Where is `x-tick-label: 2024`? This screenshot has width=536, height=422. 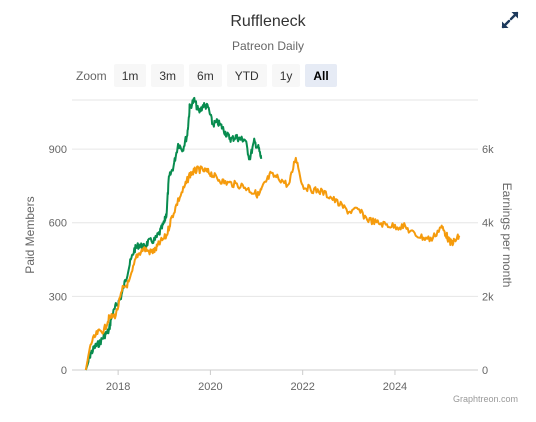 x-tick-label: 2024 is located at coordinates (395, 387).